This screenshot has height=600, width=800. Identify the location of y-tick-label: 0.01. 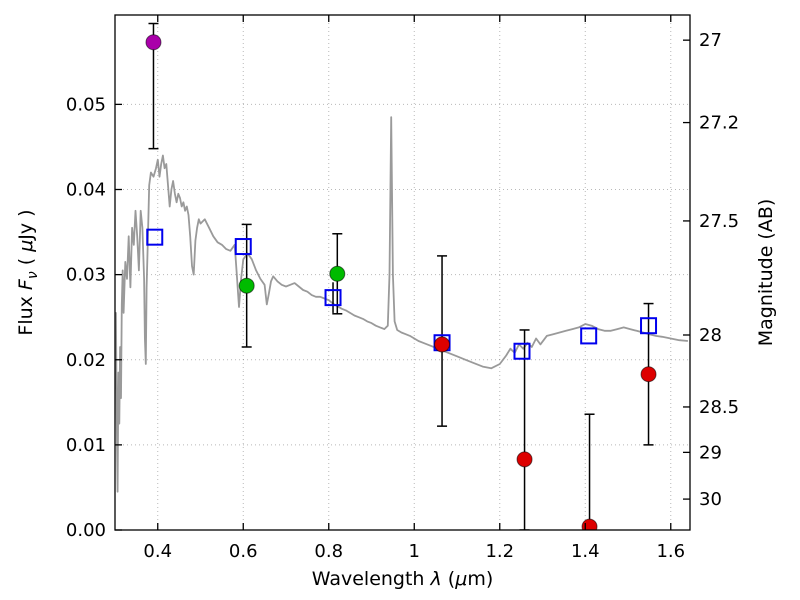
(86, 445).